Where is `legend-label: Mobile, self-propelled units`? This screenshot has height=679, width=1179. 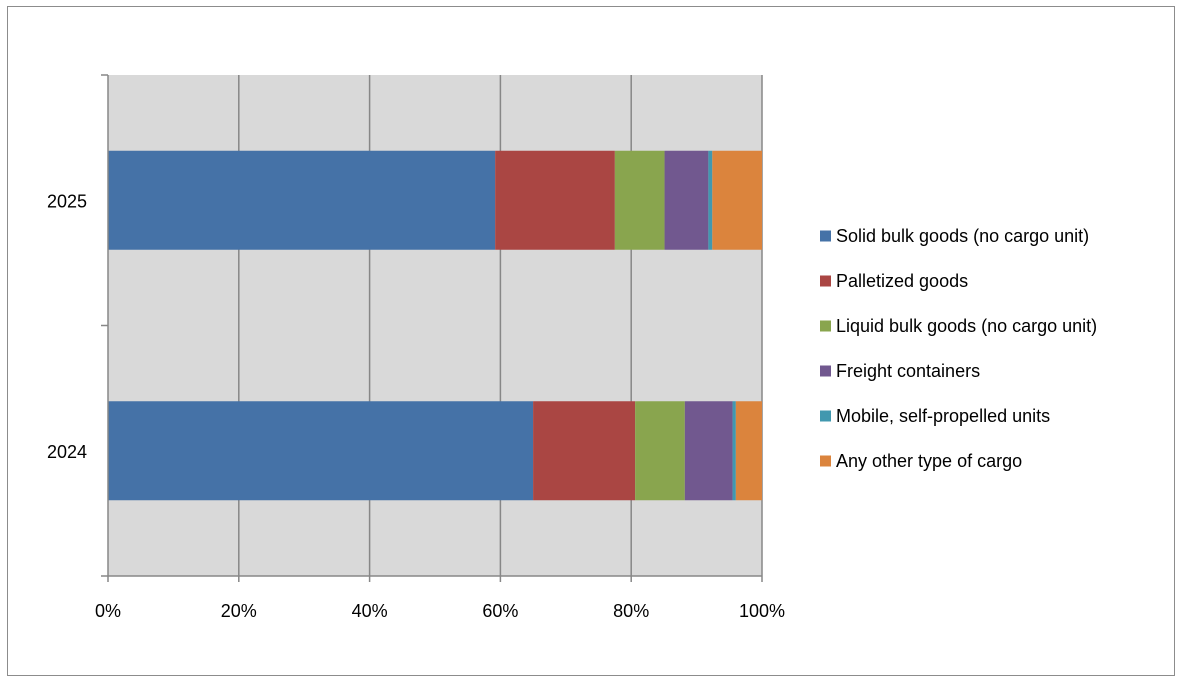
legend-label: Mobile, self-propelled units is located at coordinates (943, 416).